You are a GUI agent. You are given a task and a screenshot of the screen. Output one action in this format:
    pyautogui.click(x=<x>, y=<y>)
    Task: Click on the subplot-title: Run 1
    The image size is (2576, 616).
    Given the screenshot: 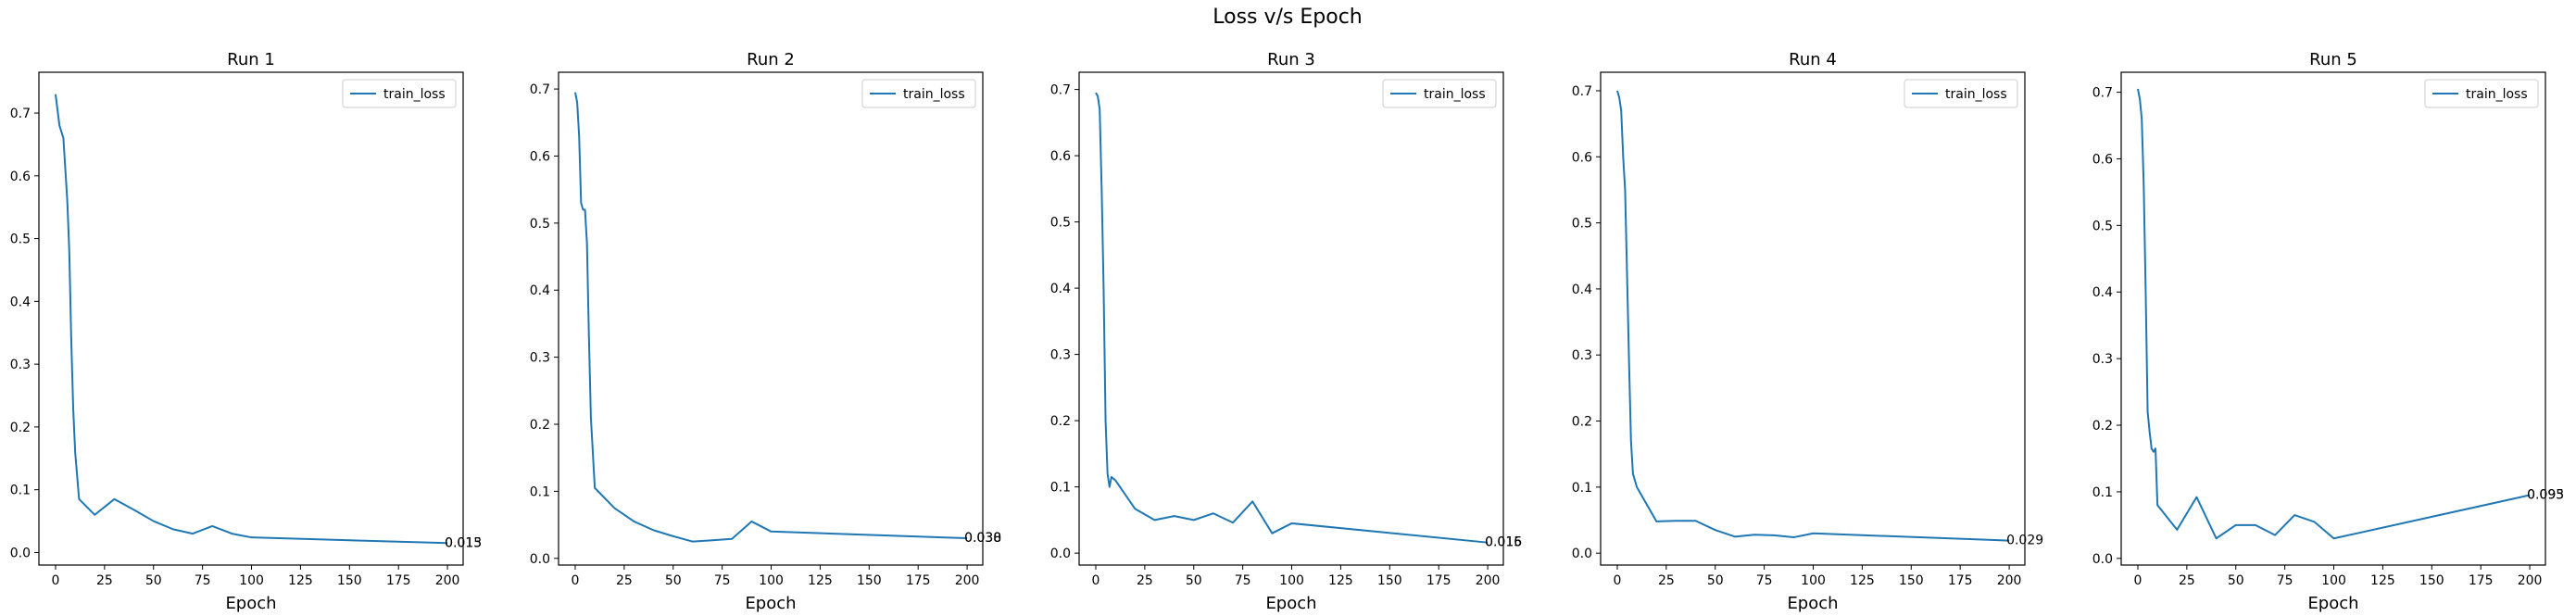 What is the action you would take?
    pyautogui.click(x=251, y=59)
    